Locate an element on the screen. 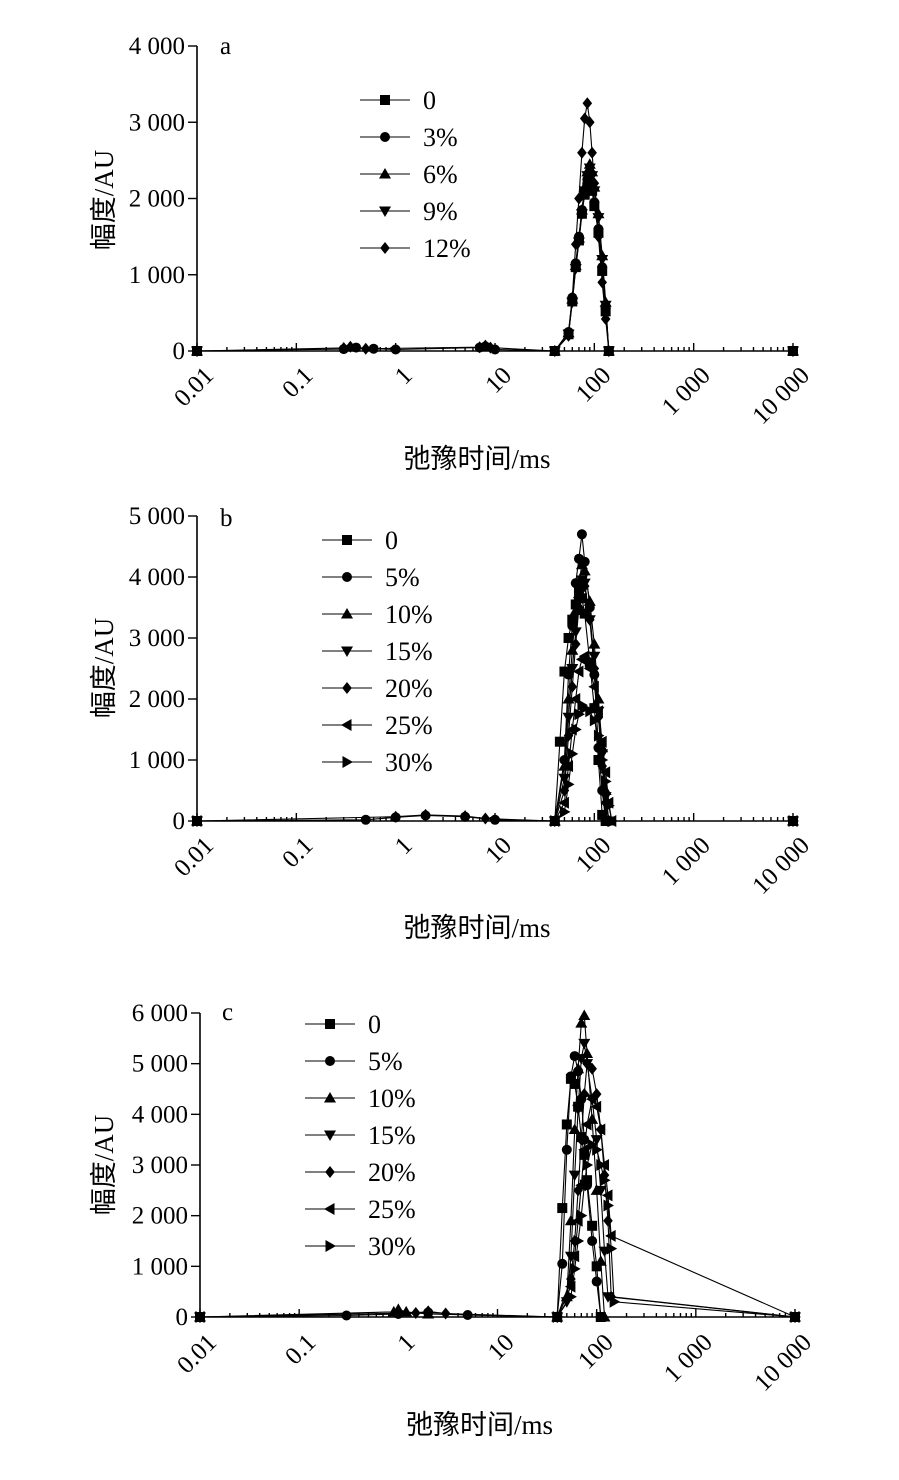 Image resolution: width=899 pixels, height=1480 pixels. series-10% is located at coordinates (497, 1165).